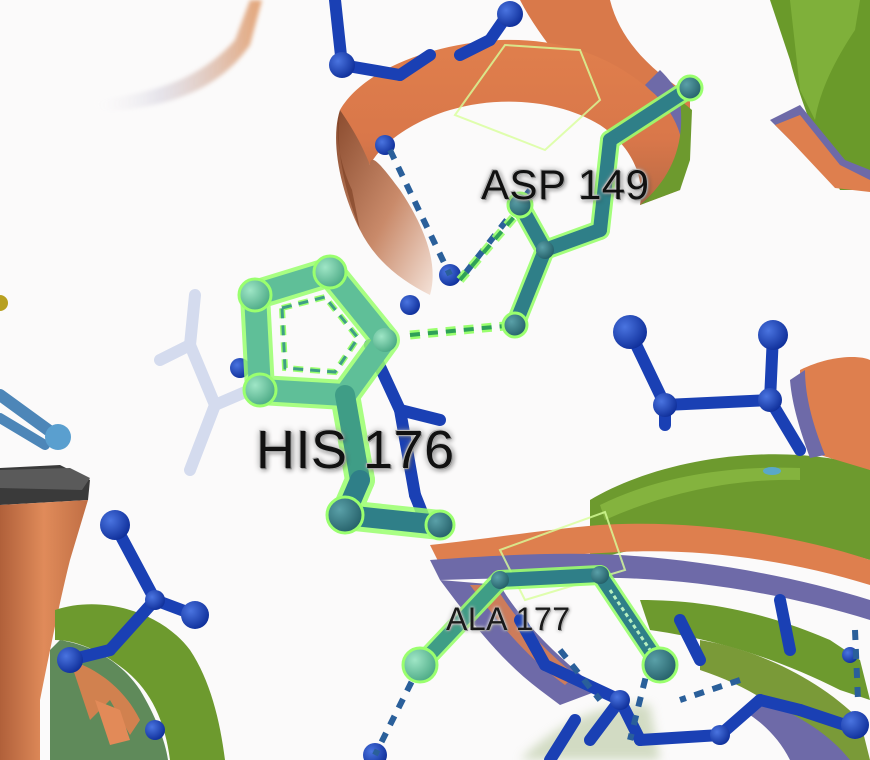  What do you see at coordinates (355, 450) in the screenshot?
I see `residue-label-his-176: HIS 176` at bounding box center [355, 450].